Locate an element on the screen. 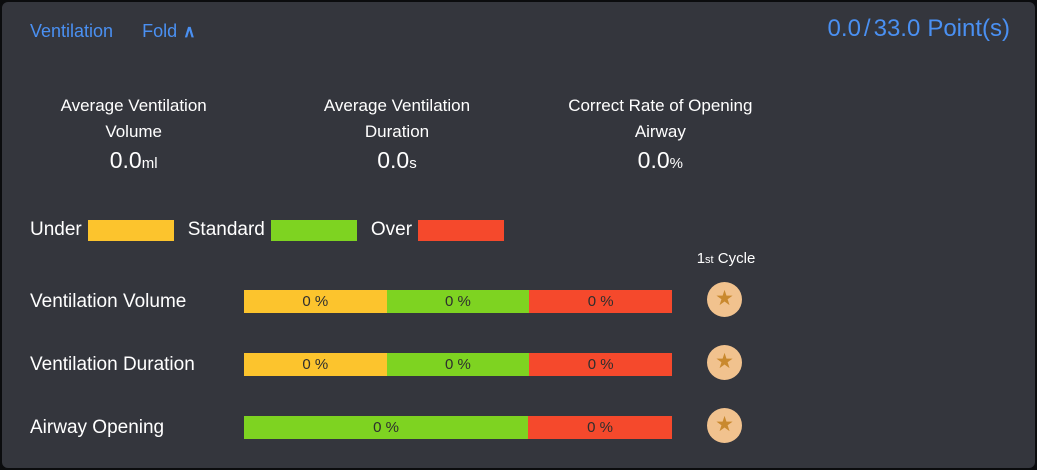 The width and height of the screenshot is (1037, 470). row-ventilation-duration: Ventilation Duration 0 % 0 % 0 % ★ is located at coordinates (518, 362).